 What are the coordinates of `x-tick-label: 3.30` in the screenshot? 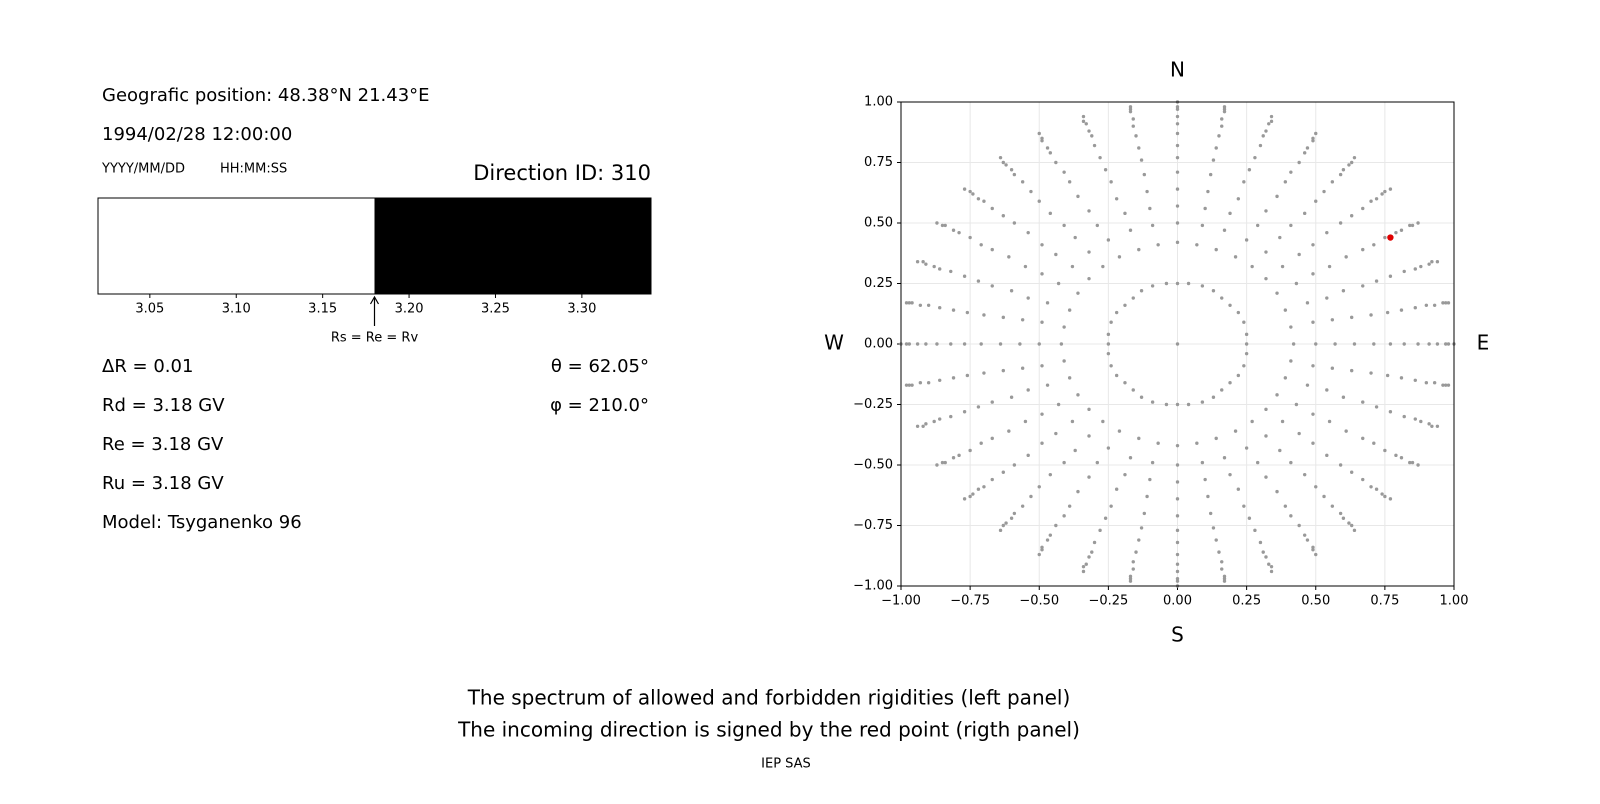 It's located at (581, 309).